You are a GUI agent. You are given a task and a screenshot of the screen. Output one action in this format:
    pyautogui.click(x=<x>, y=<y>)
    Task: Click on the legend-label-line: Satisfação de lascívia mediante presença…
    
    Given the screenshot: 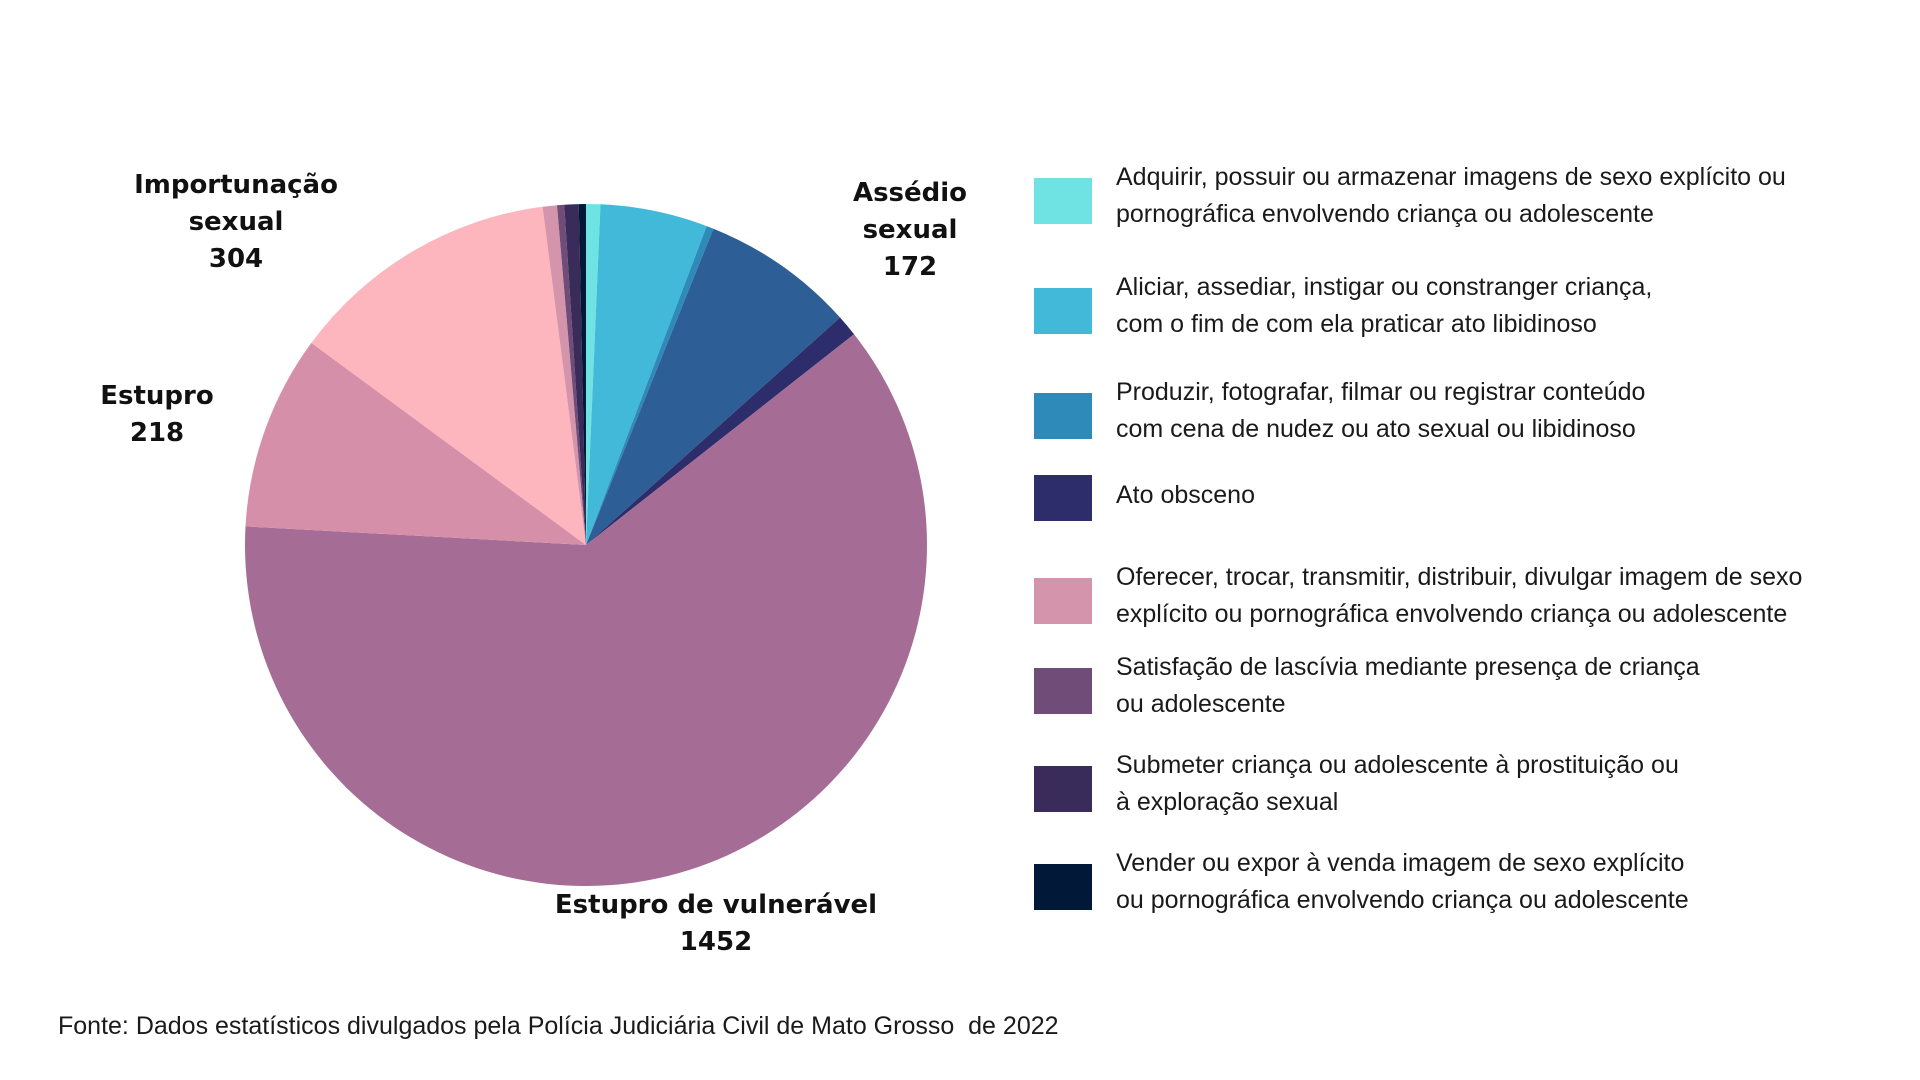 What is the action you would take?
    pyautogui.click(x=1408, y=667)
    